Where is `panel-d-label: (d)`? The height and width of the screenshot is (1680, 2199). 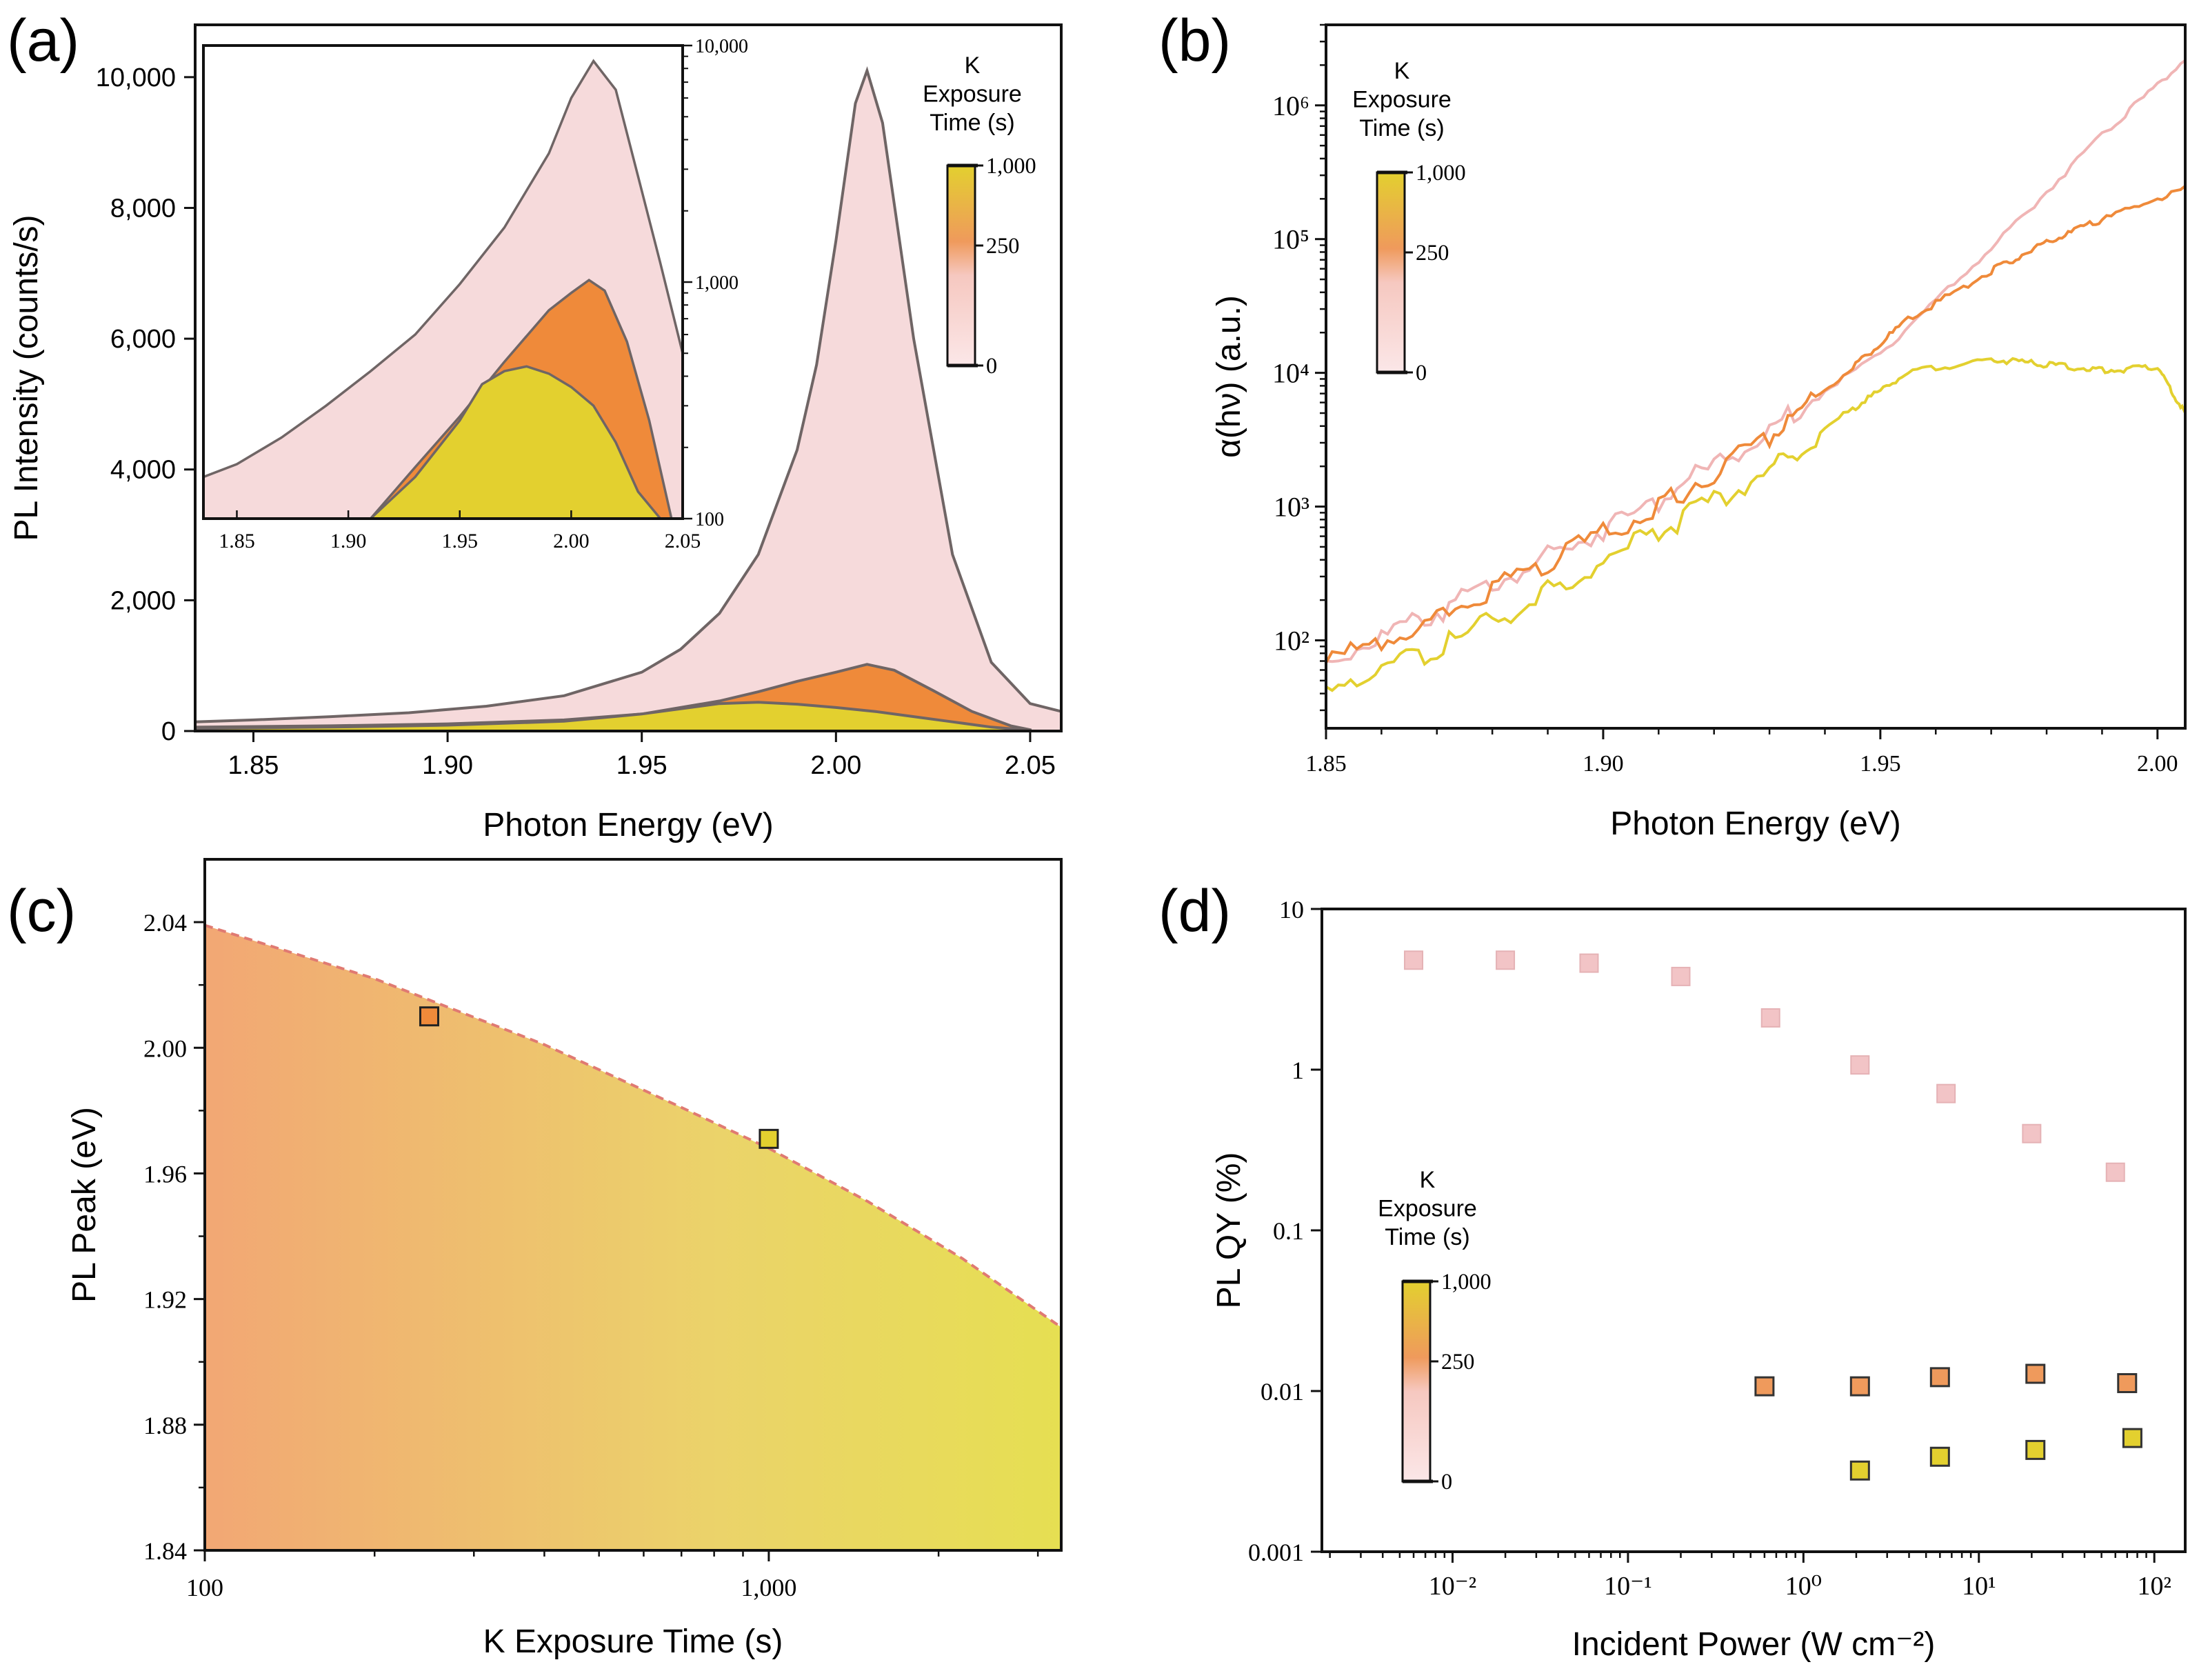
panel-d-label: (d) is located at coordinates (1195, 911).